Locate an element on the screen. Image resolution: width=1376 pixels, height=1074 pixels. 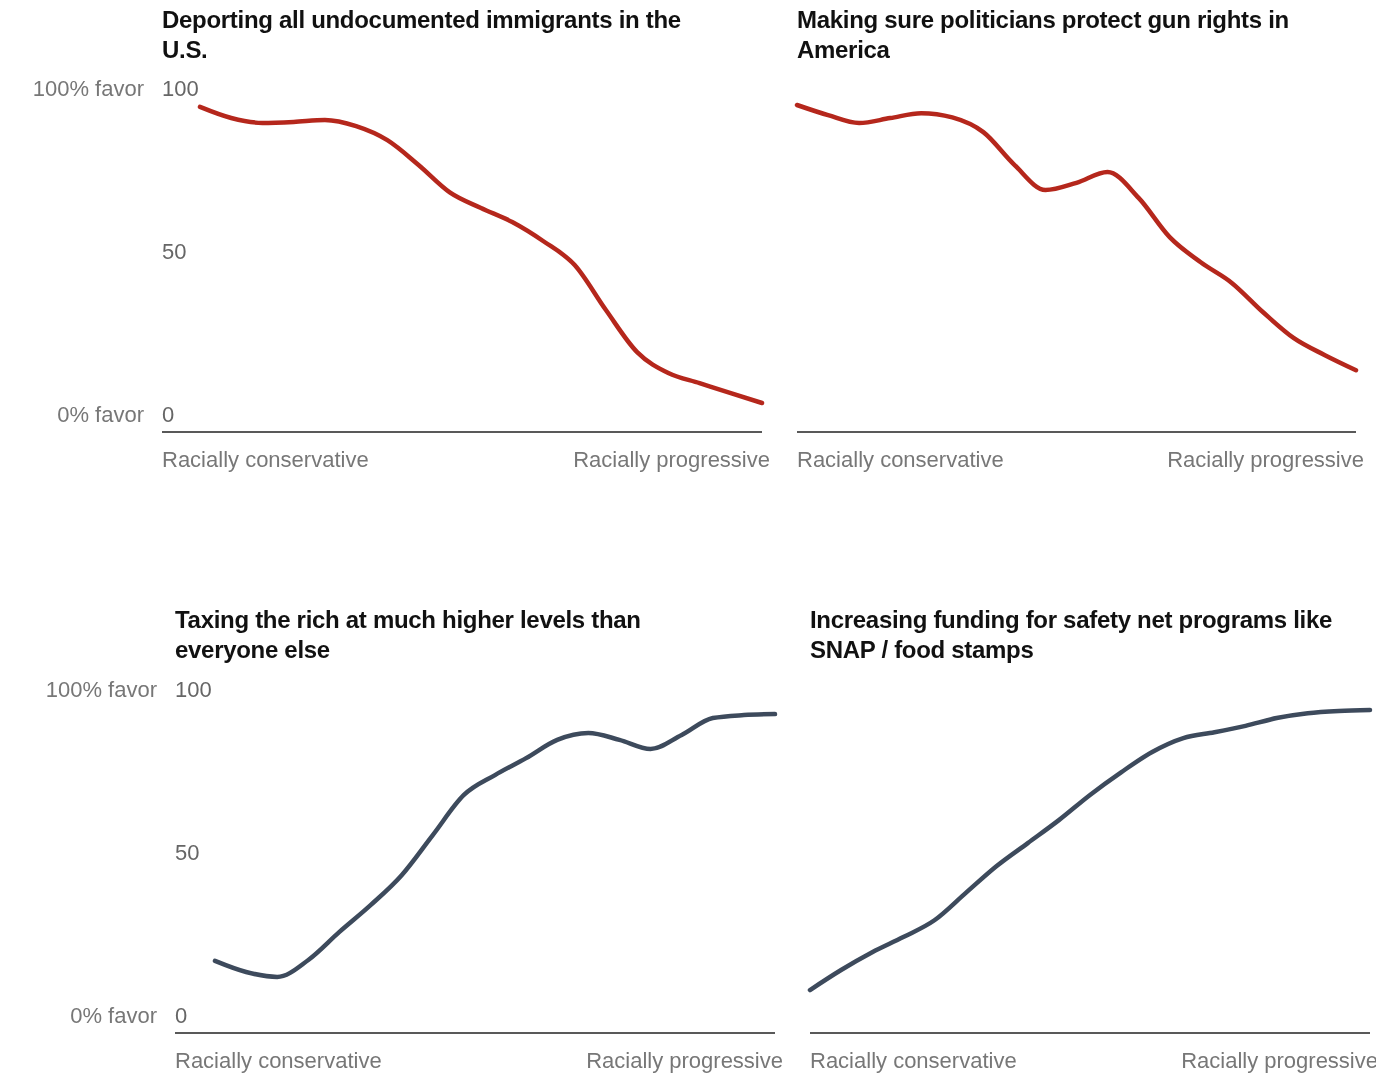
chart-title: Making sure politicians protect gun rights in America is located at coordinates (1043, 34).